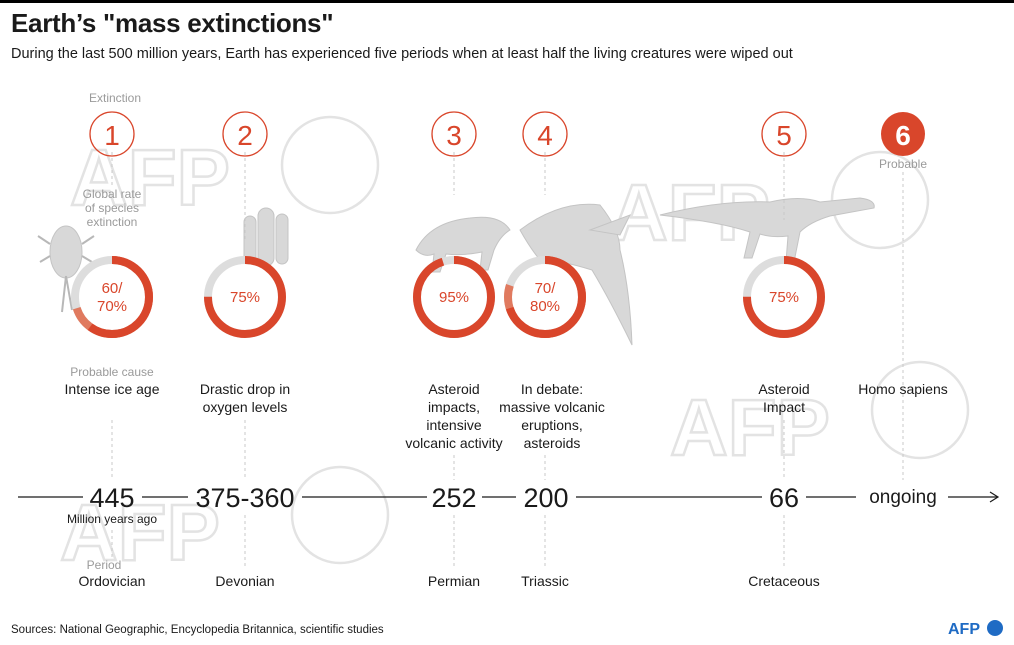 The image size is (1014, 645). Describe the element at coordinates (244, 498) in the screenshot. I see `extinction-date: 375-360` at that location.